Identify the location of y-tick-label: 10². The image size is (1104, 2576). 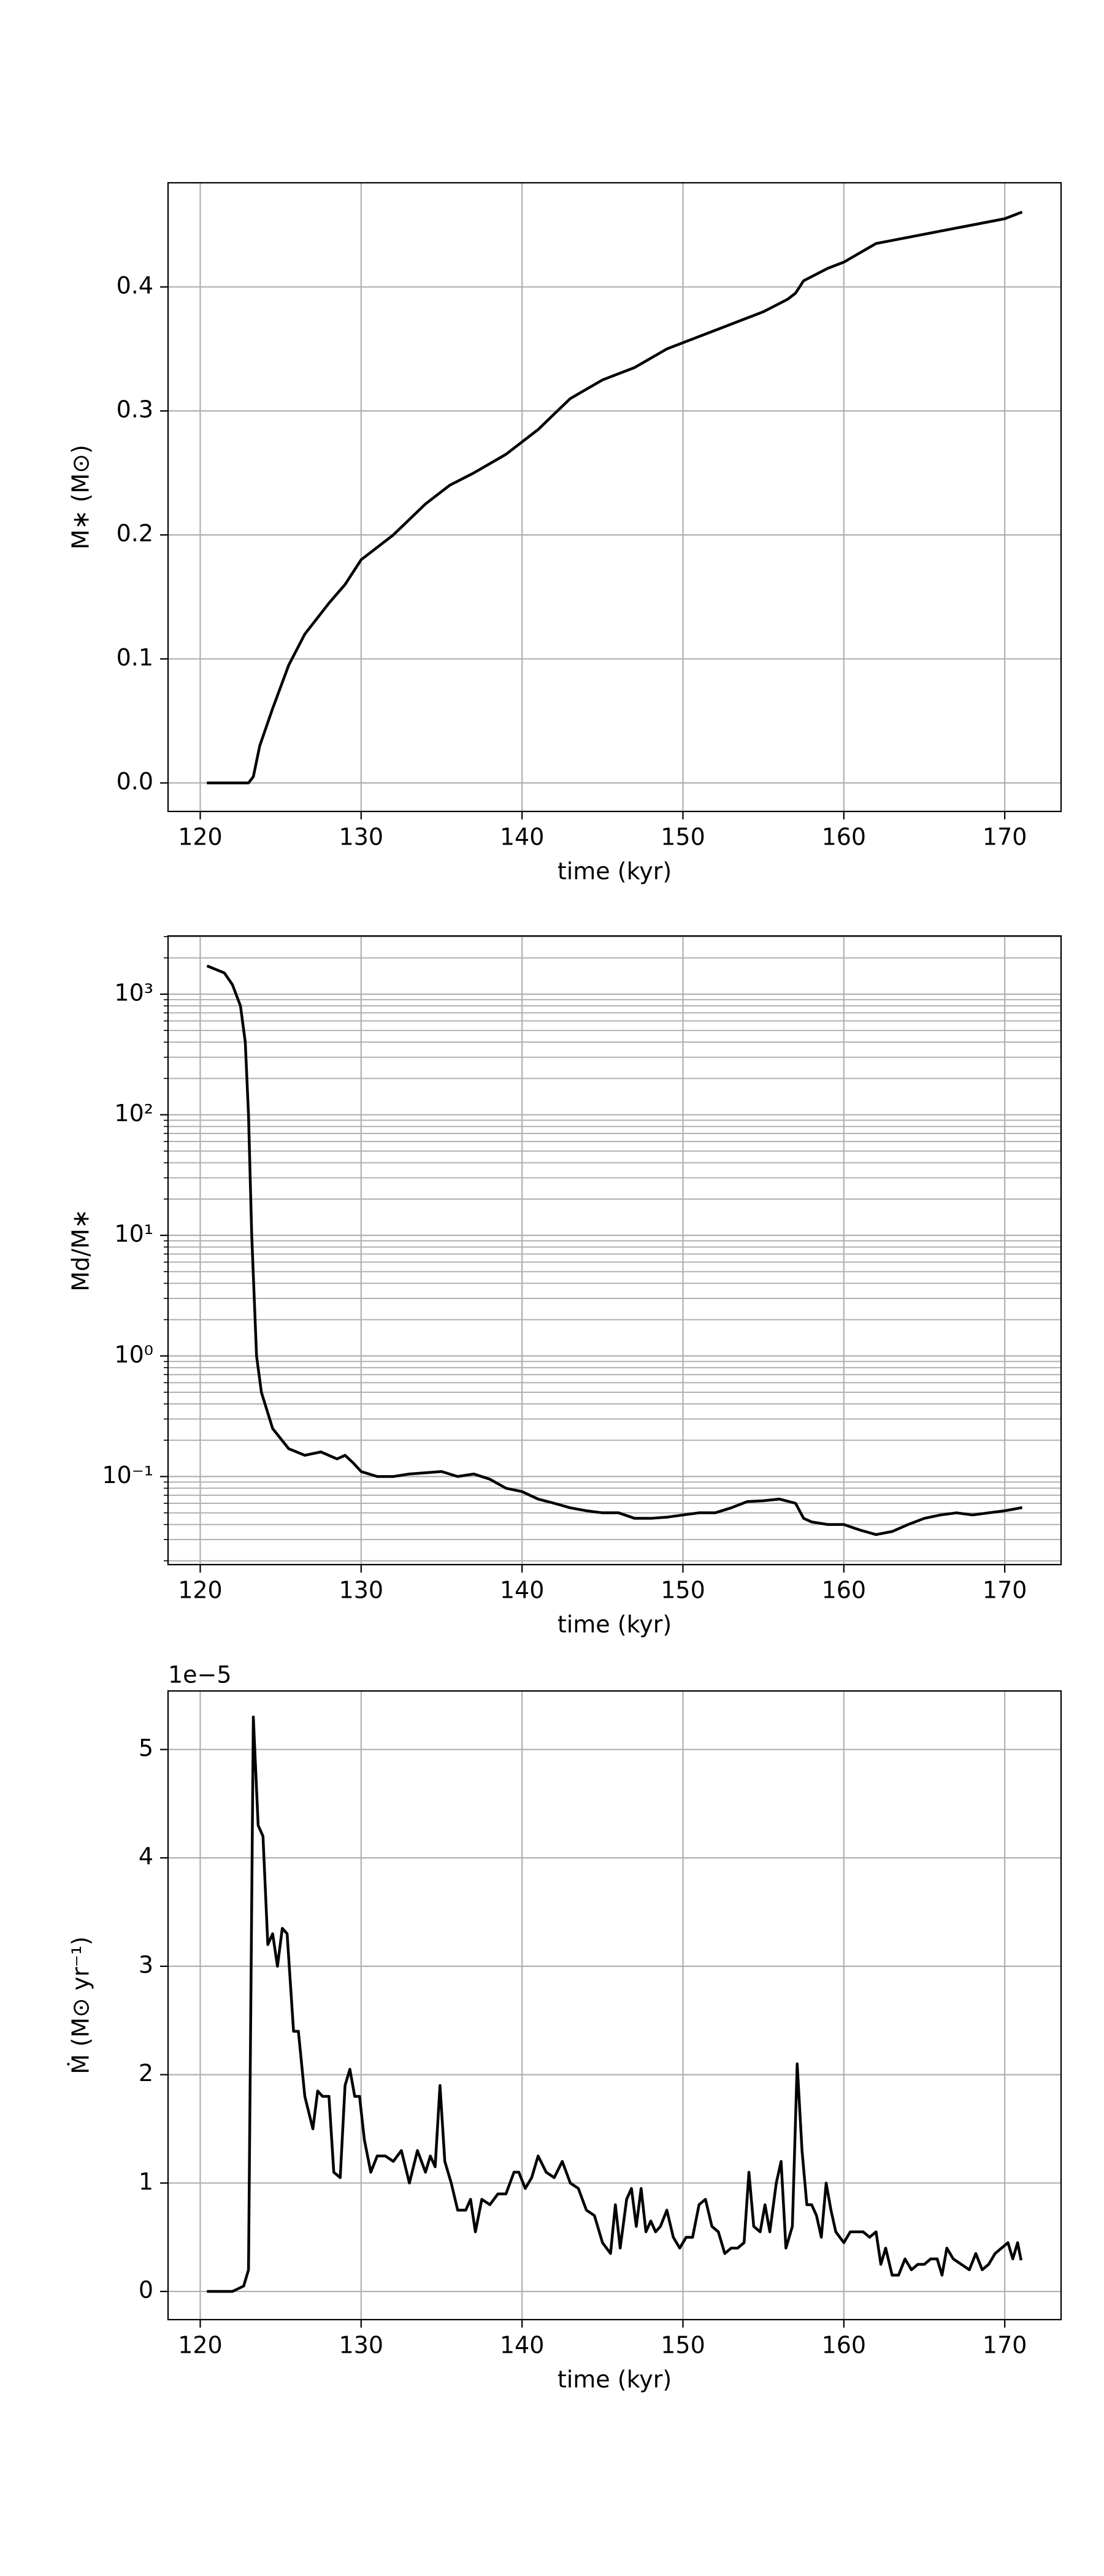
(133, 1113).